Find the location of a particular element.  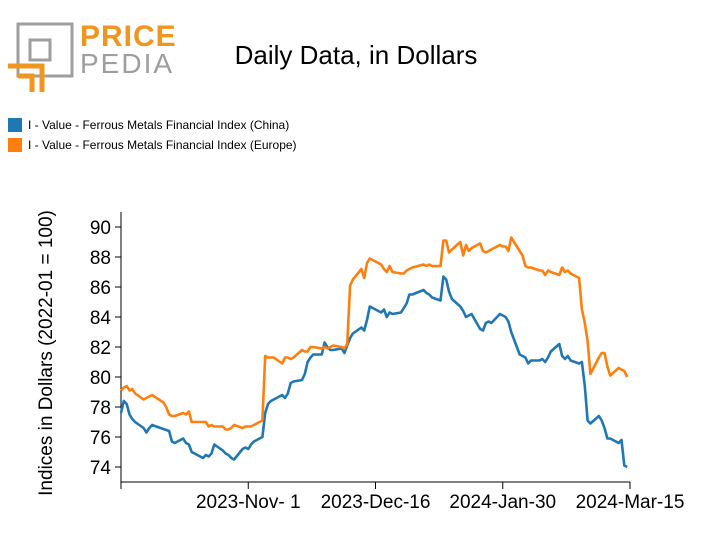

y-tick-label-74: 74 is located at coordinates (101, 468).